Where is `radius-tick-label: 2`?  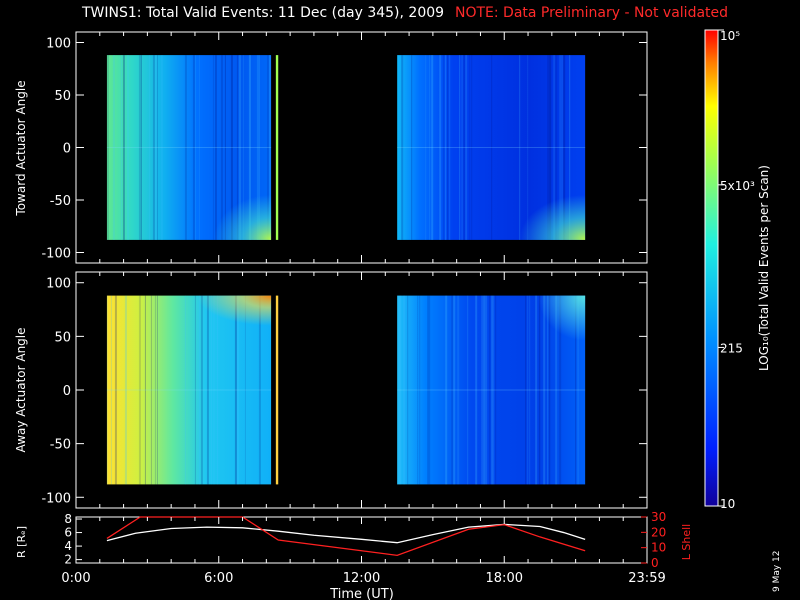 radius-tick-label: 2 is located at coordinates (68, 560).